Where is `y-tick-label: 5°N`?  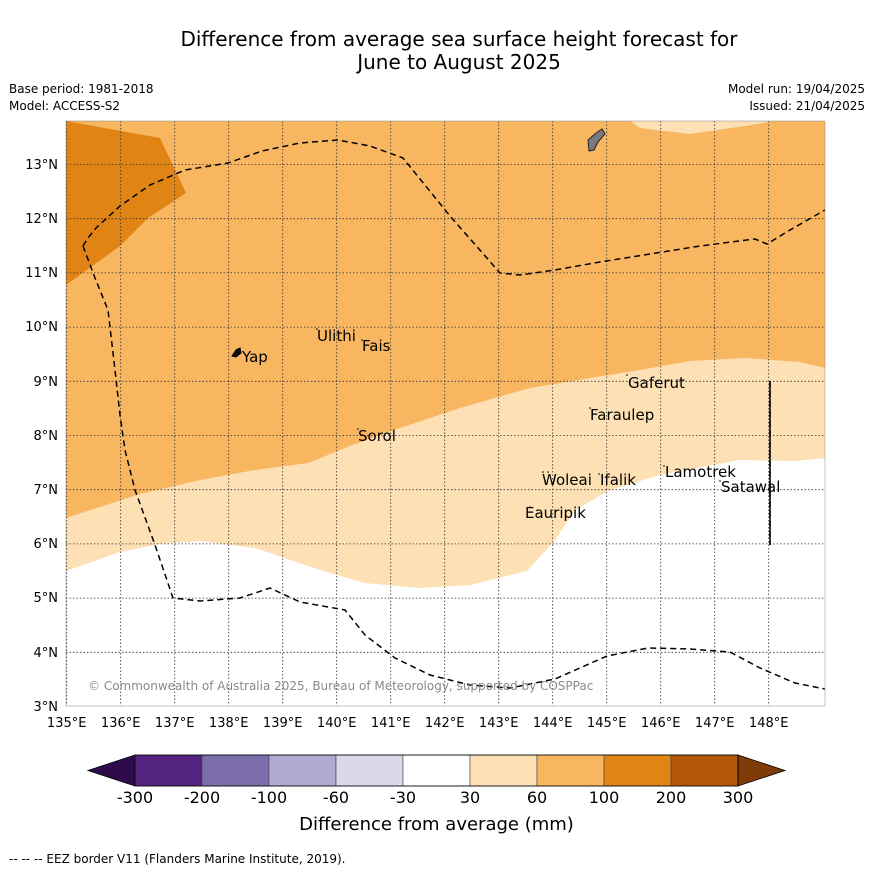
y-tick-label: 5°N is located at coordinates (46, 598).